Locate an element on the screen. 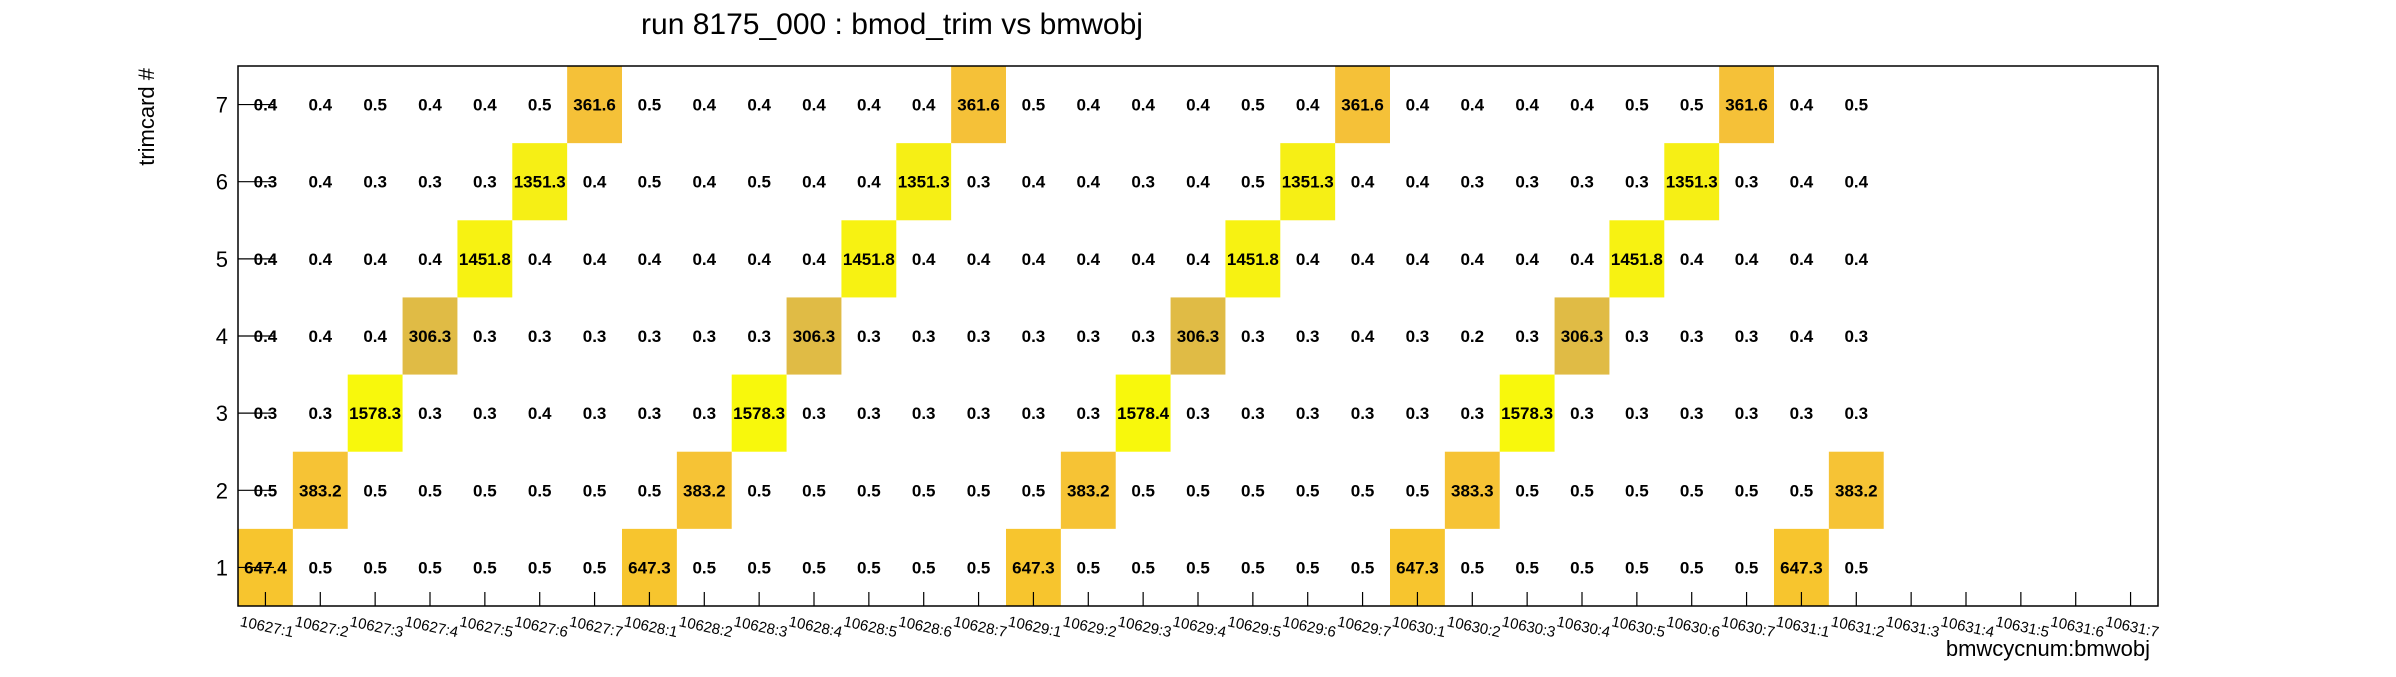 This screenshot has width=2396, height=677. x-tick-label: 10628:2 is located at coordinates (705, 627).